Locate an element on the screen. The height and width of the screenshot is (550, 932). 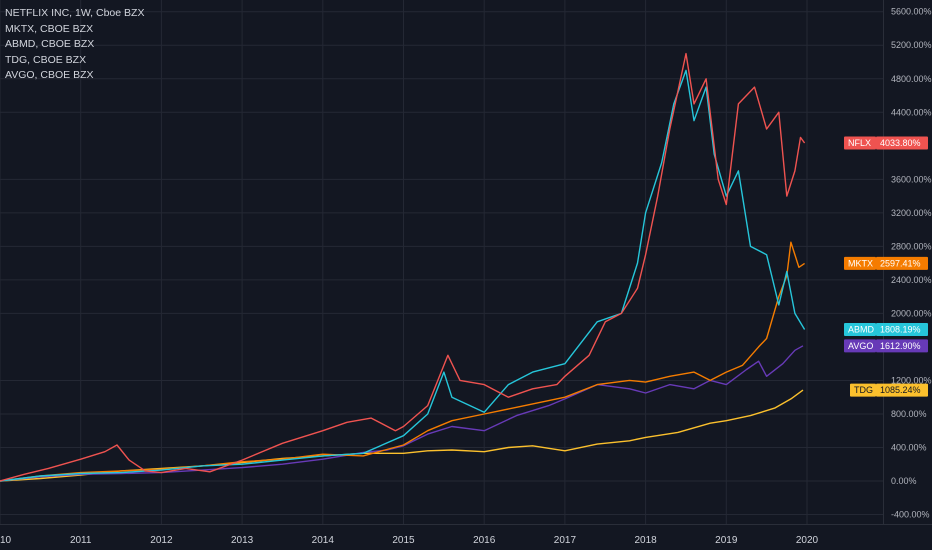
x-tick-label: 2019 is located at coordinates (726, 540).